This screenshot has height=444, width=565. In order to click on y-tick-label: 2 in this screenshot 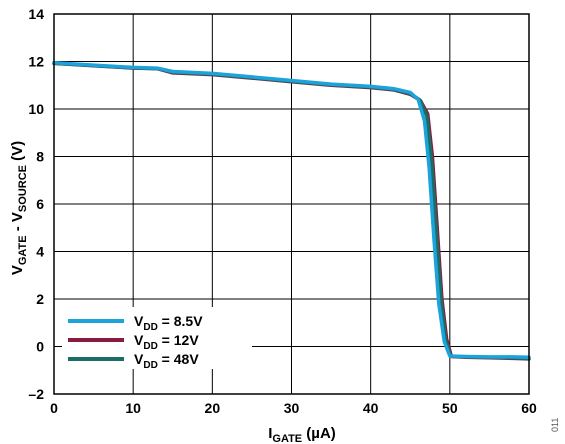, I will do `click(40, 299)`.